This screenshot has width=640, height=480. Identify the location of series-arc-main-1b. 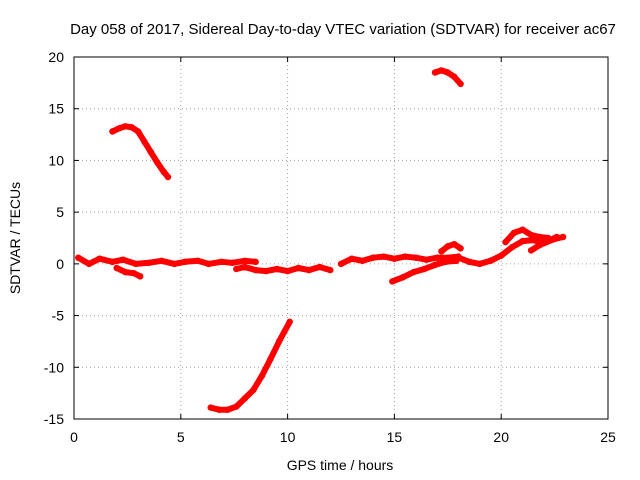
(128, 272).